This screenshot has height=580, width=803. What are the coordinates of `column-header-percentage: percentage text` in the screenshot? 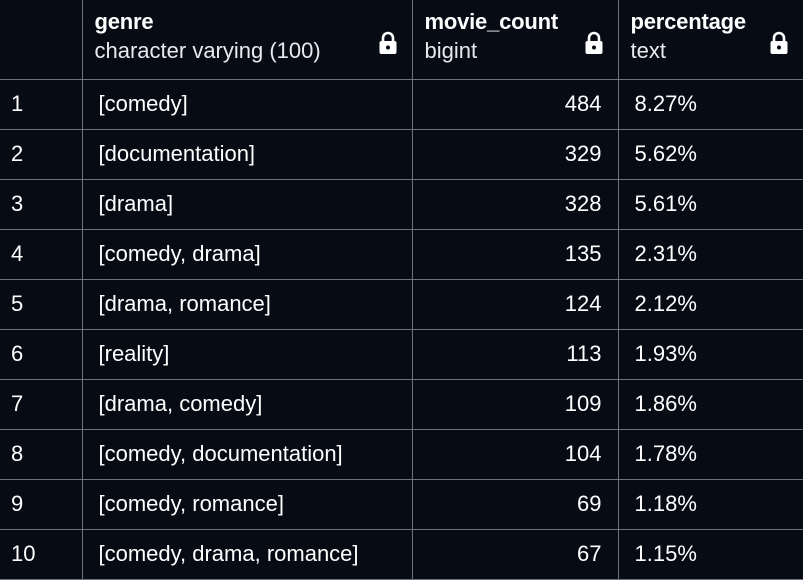 It's located at (710, 40).